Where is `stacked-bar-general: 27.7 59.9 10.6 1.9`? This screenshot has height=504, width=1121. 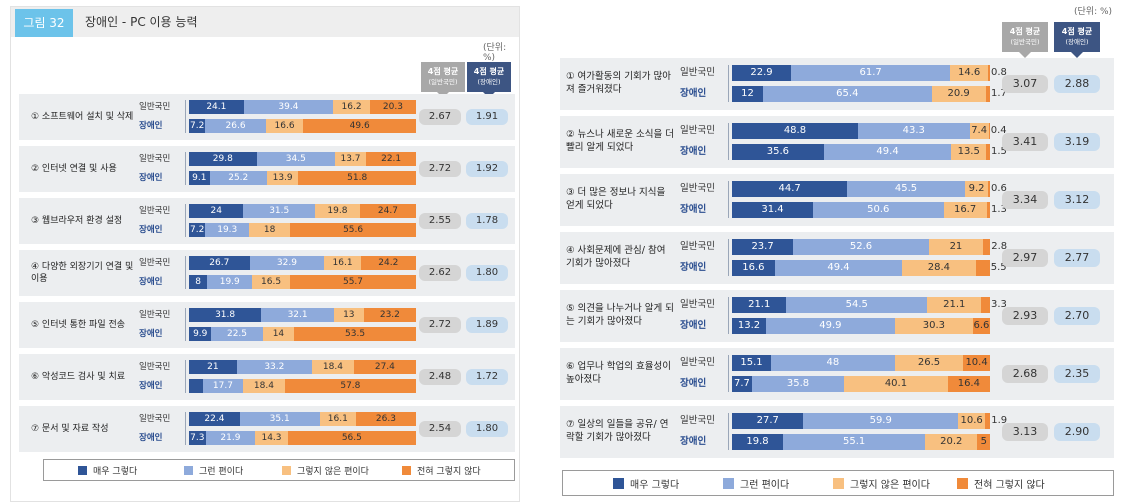 stacked-bar-general: 27.7 59.9 10.6 1.9 is located at coordinates (869, 421).